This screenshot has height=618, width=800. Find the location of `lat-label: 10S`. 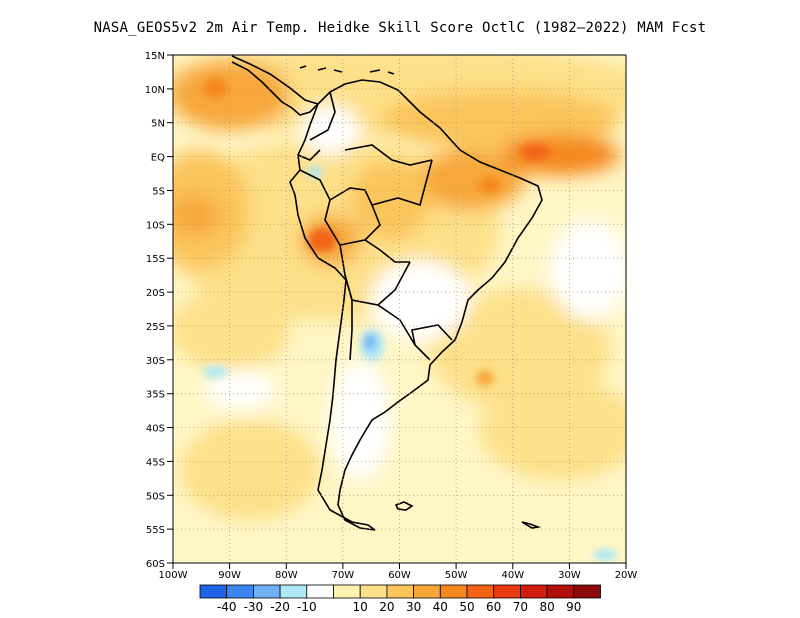

lat-label: 10S is located at coordinates (155, 225).